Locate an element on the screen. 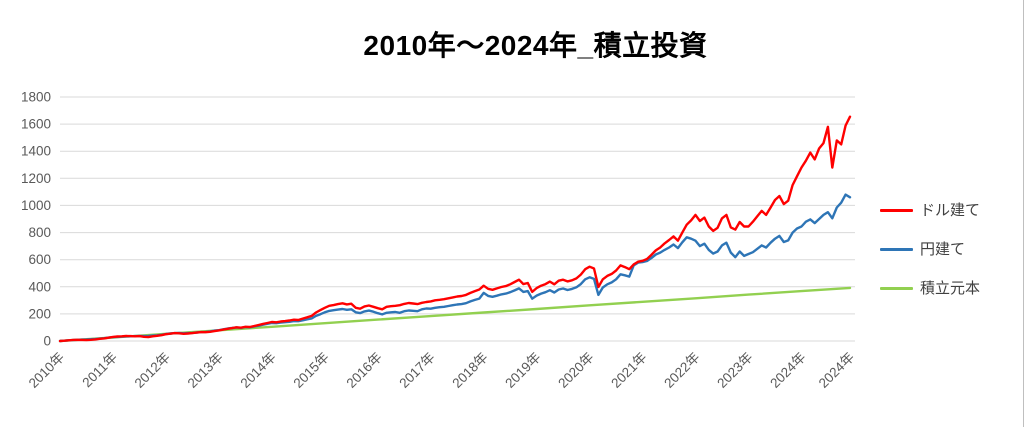 This screenshot has height=427, width=1024. legend-swatch-usd-line is located at coordinates (896, 210).